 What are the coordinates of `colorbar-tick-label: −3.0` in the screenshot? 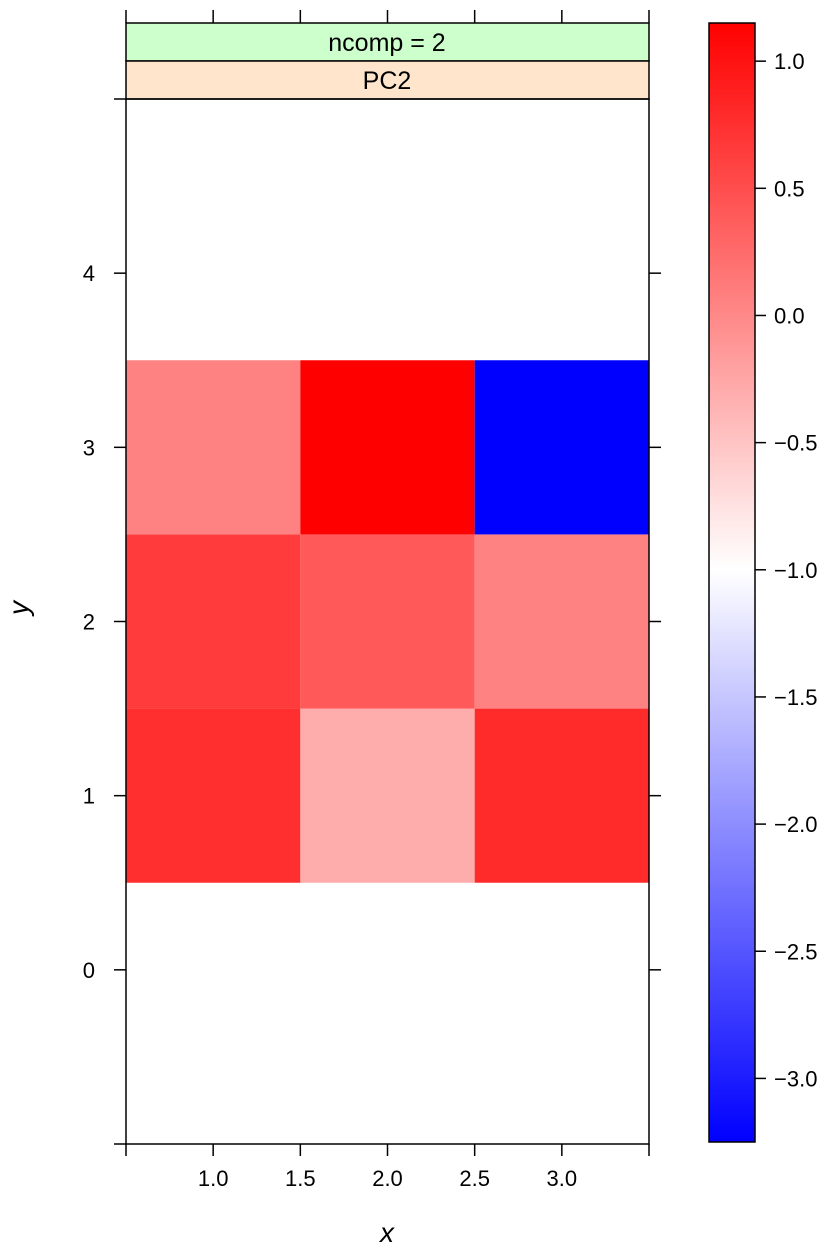 It's located at (795, 1078).